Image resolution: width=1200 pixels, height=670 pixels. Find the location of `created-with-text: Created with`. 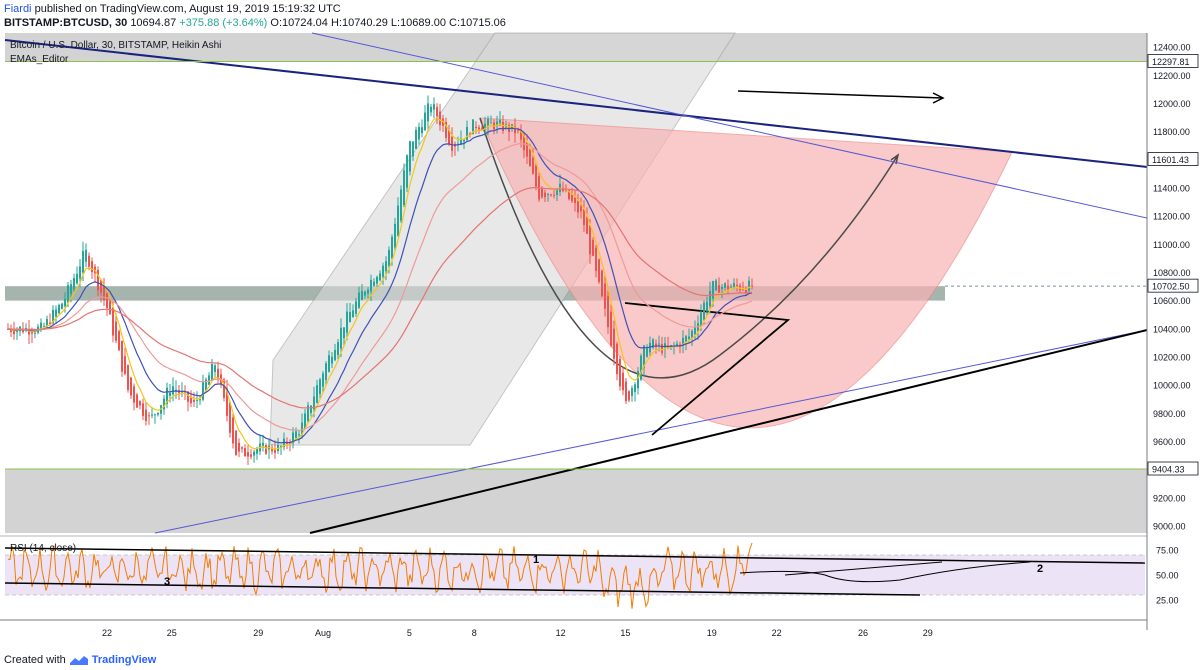

created-with-text: Created with is located at coordinates (35, 660).